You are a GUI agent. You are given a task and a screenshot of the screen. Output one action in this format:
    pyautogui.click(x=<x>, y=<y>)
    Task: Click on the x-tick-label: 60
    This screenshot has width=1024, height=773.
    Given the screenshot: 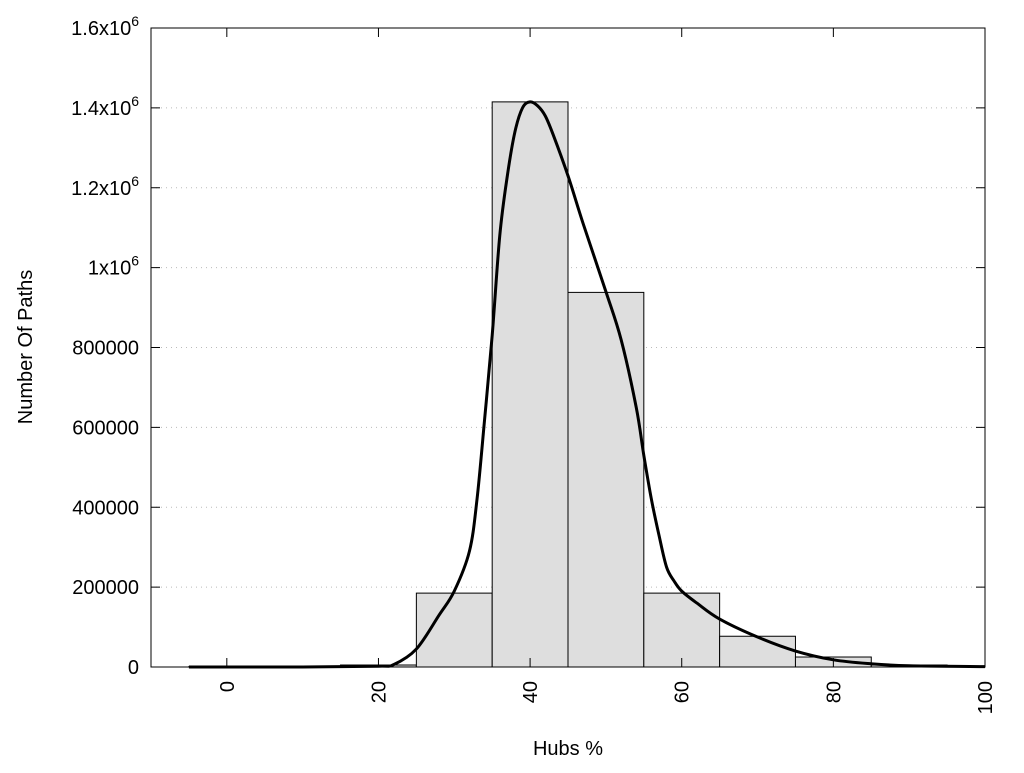 What is the action you would take?
    pyautogui.click(x=683, y=692)
    